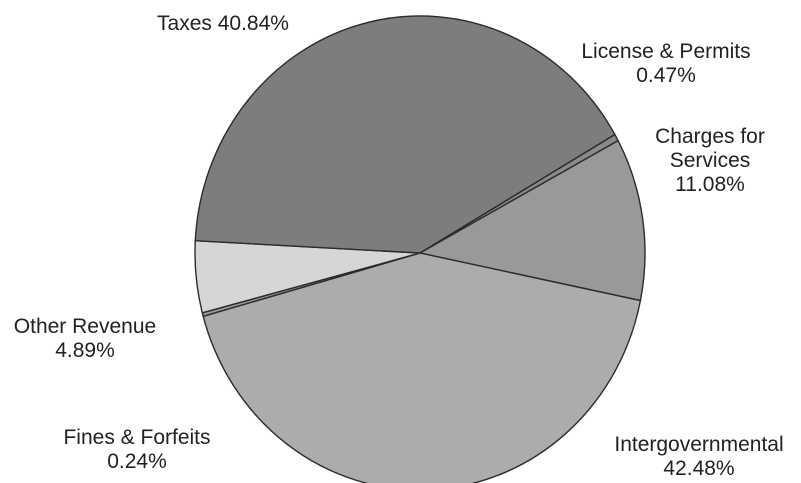 This screenshot has width=801, height=483. I want to click on label-line: 4.89%, so click(85, 350).